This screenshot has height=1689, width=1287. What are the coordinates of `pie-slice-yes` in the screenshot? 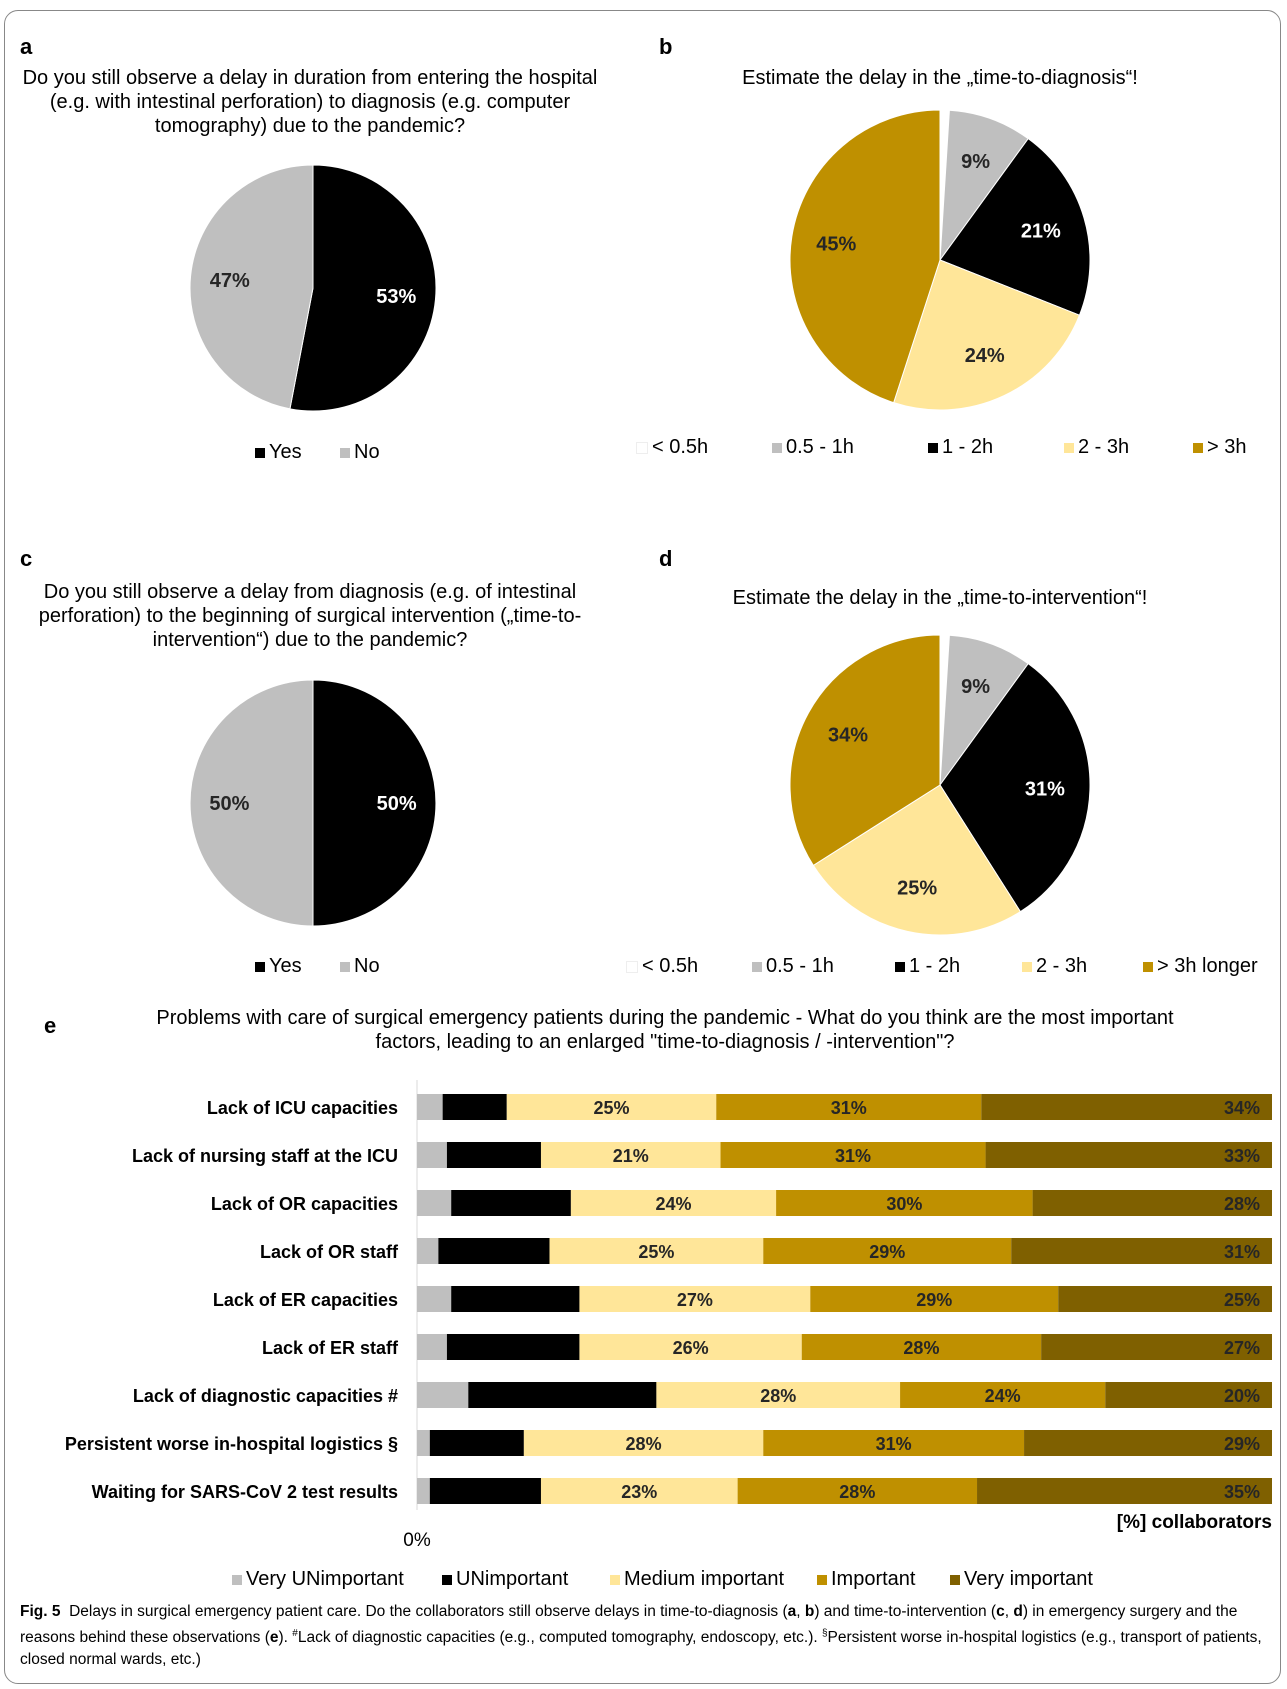 It's located at (374, 803).